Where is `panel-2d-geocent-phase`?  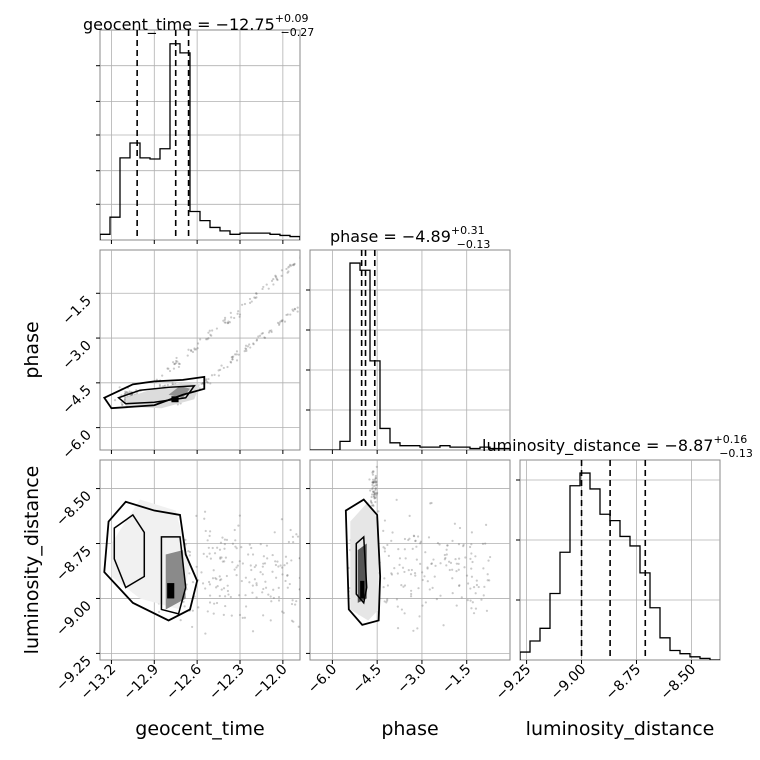
panel-2d-geocent-phase is located at coordinates (200, 350).